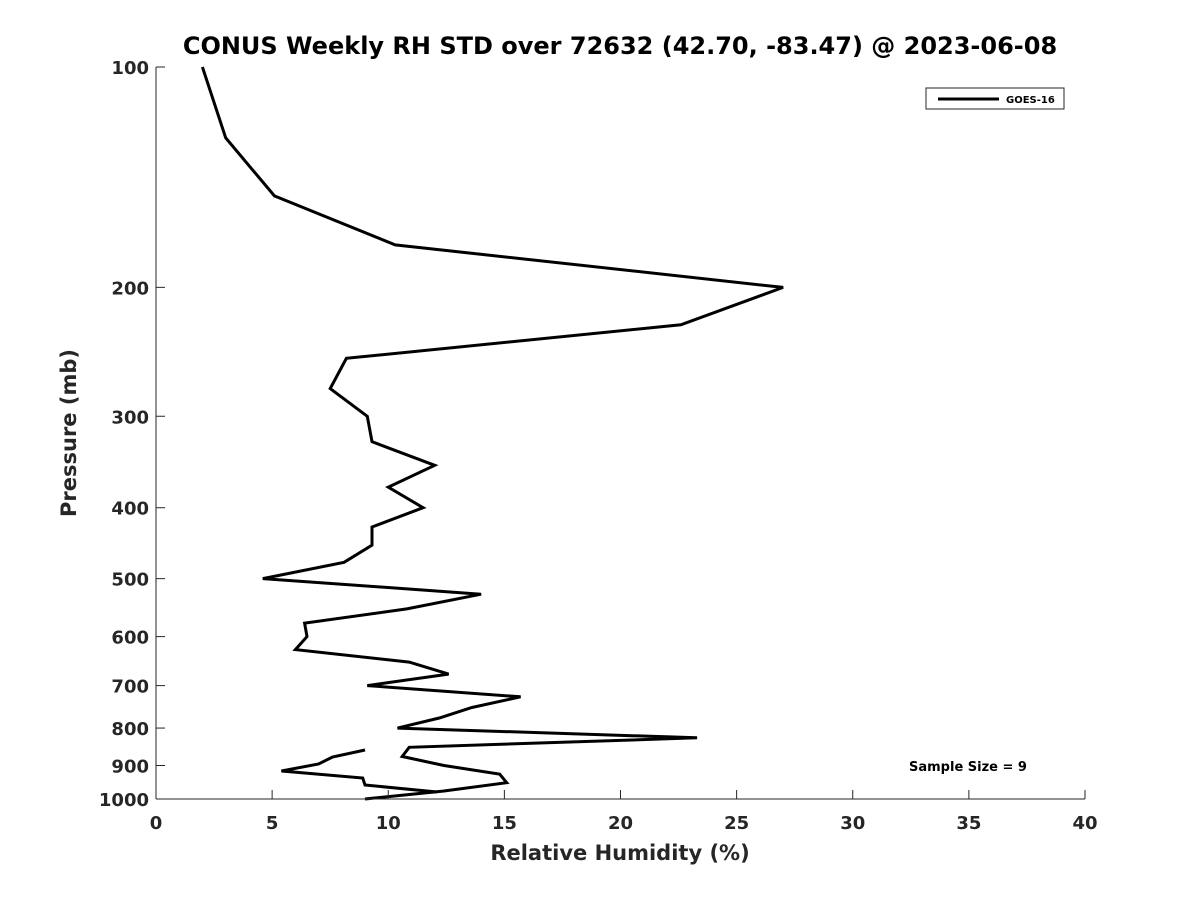 Image resolution: width=1200 pixels, height=900 pixels. Describe the element at coordinates (130, 729) in the screenshot. I see `y-tick-label: 800` at that location.